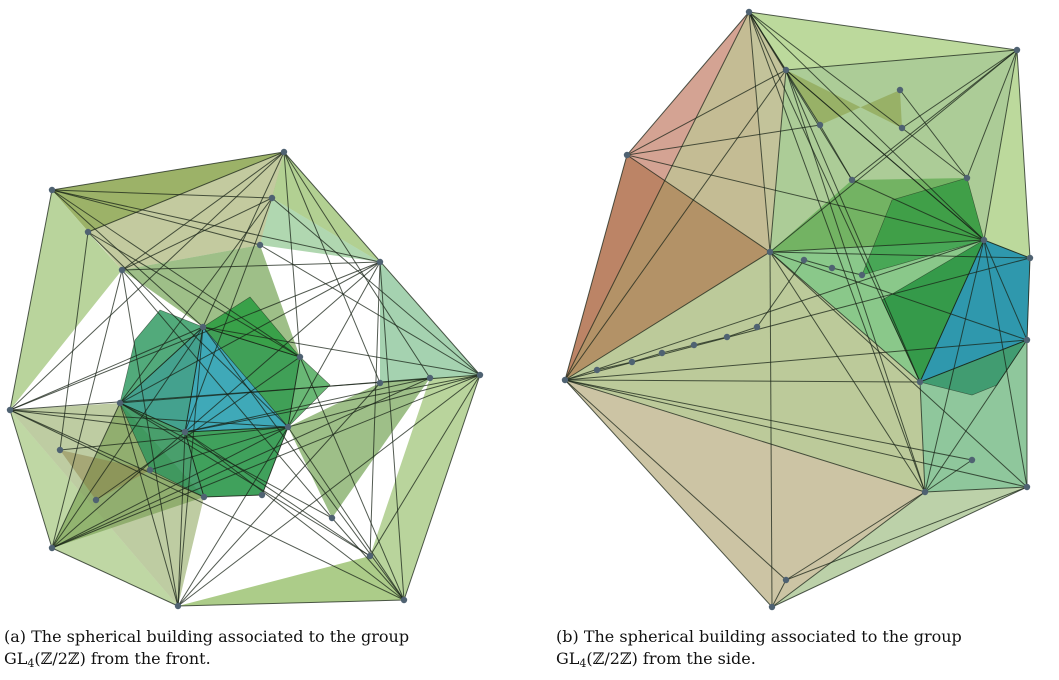 This screenshot has width=1059, height=680. What do you see at coordinates (254, 661) in the screenshot?
I see `caption-a-line2: GL4(ℤ/2ℤ) from the front.` at bounding box center [254, 661].